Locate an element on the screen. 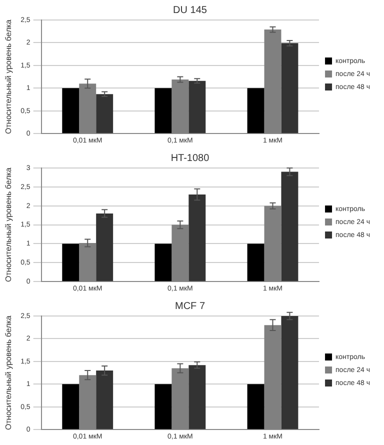  chart-title: MCF 7 is located at coordinates (190, 306).